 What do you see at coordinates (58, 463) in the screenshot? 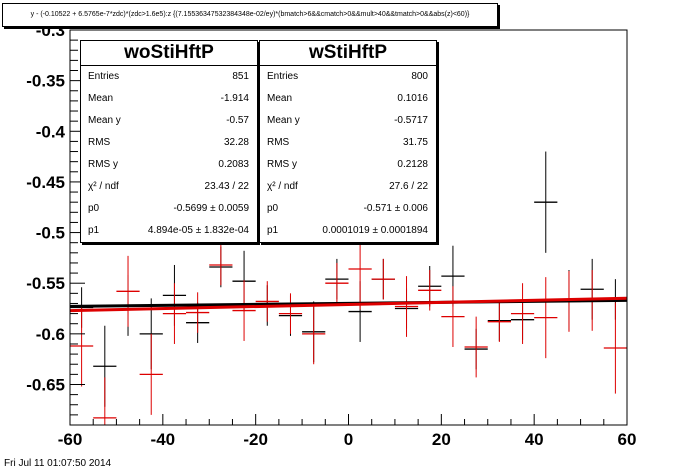
I see `timestamp-footer: Fri Jul 11 01:07:50 2014` at bounding box center [58, 463].